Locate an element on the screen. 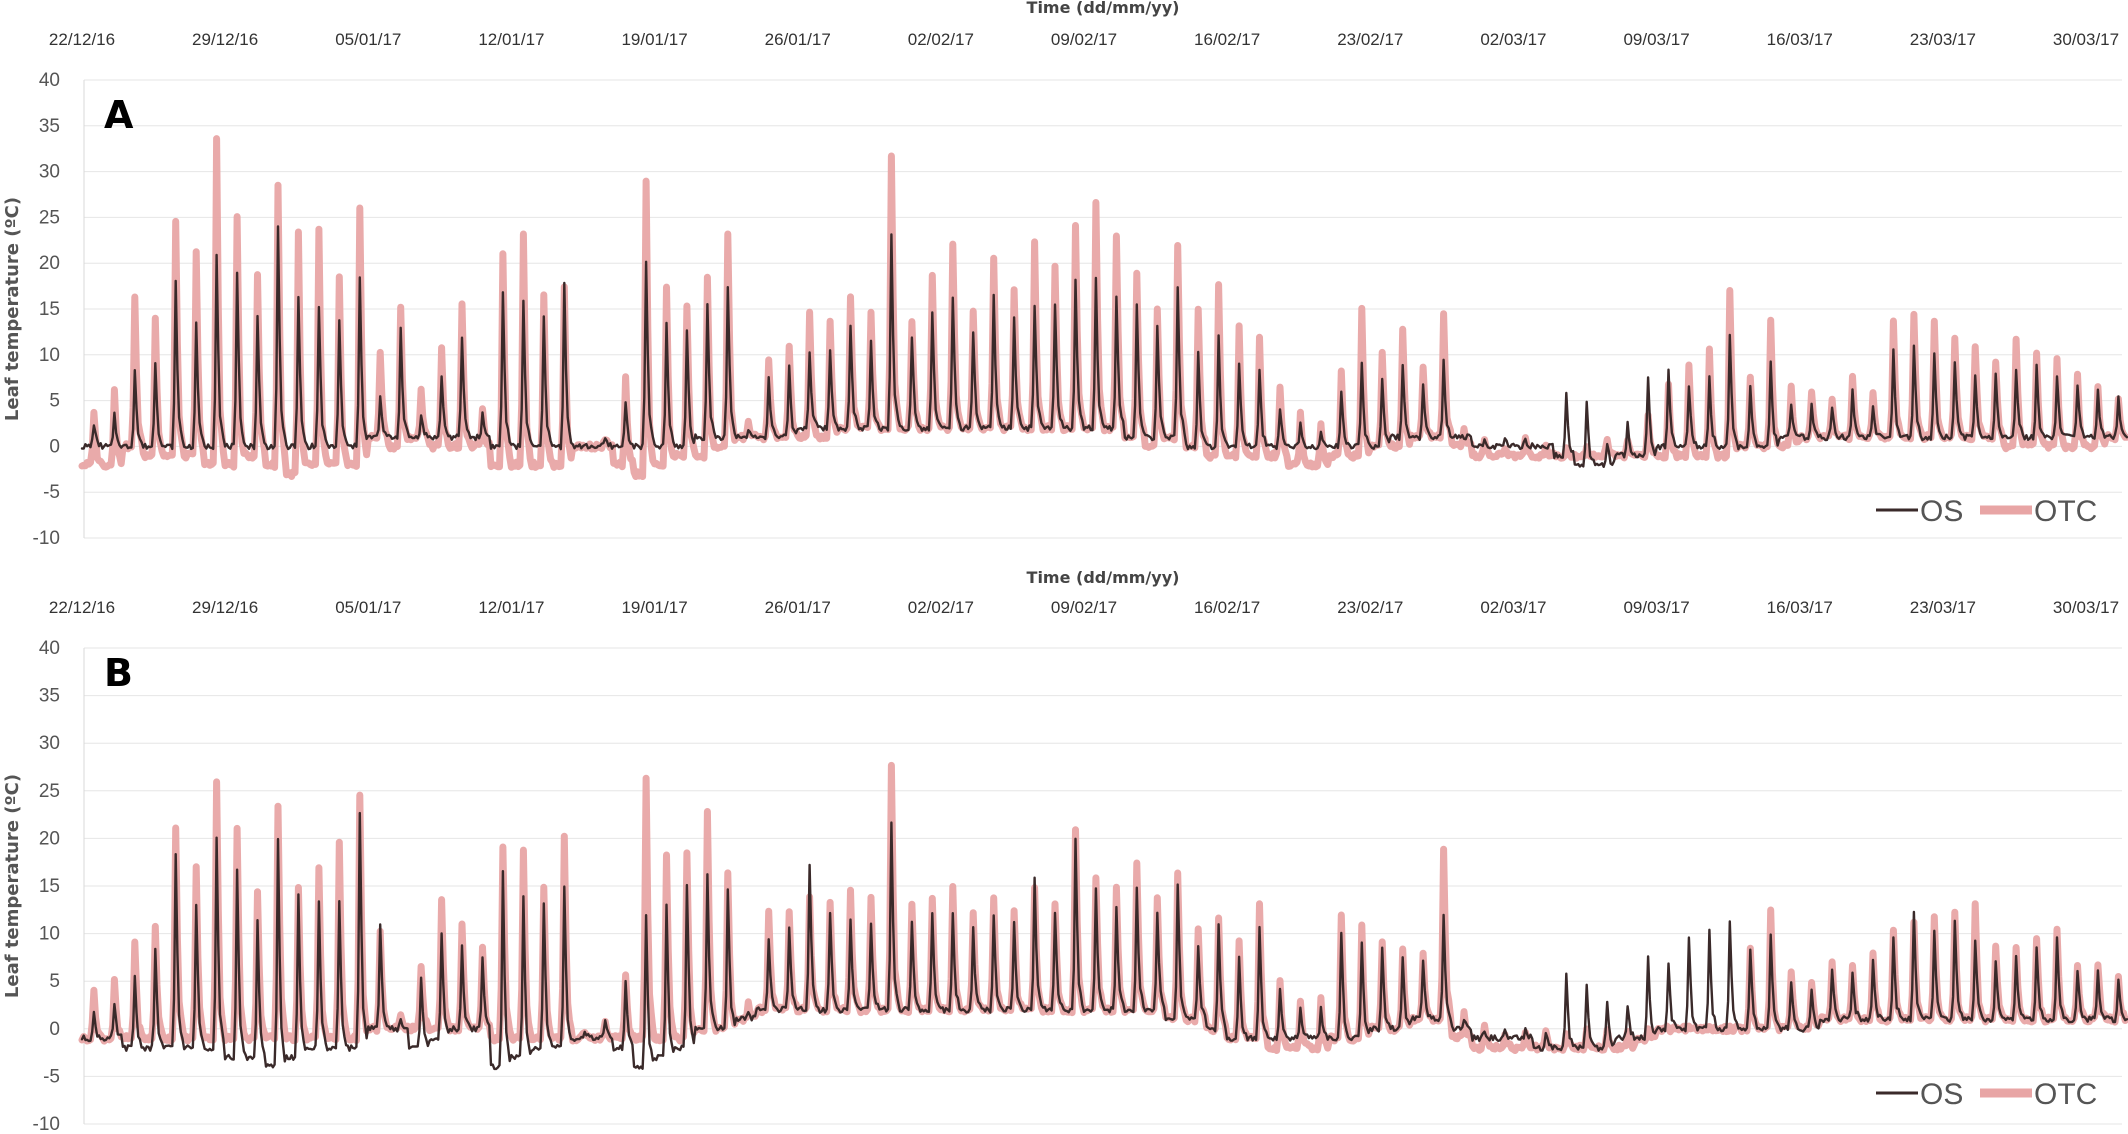  panel-letter: A is located at coordinates (119, 115).